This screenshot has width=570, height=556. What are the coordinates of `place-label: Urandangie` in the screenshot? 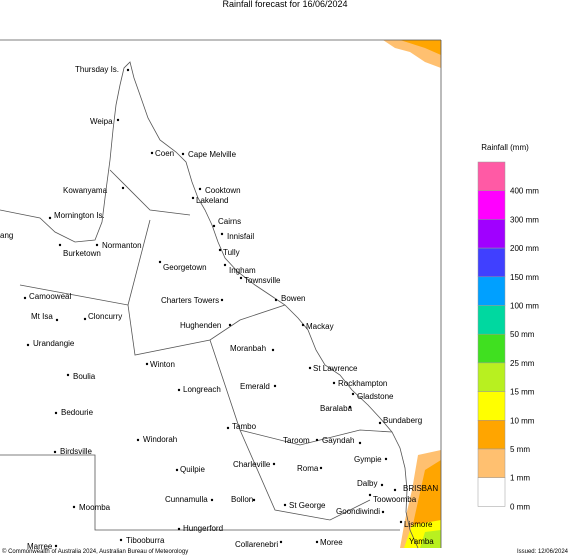 It's located at (54, 343).